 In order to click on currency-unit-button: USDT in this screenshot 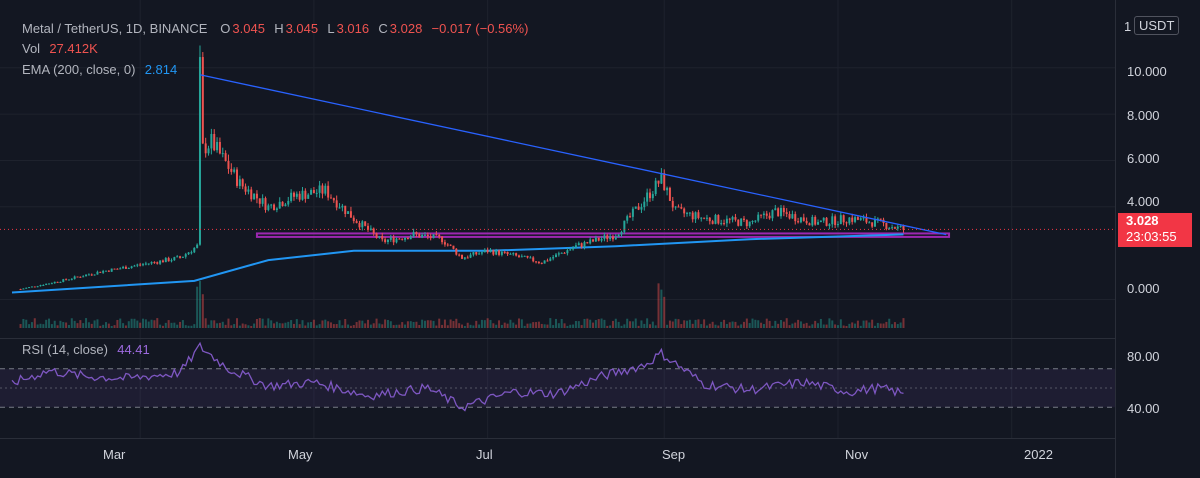, I will do `click(1157, 25)`.